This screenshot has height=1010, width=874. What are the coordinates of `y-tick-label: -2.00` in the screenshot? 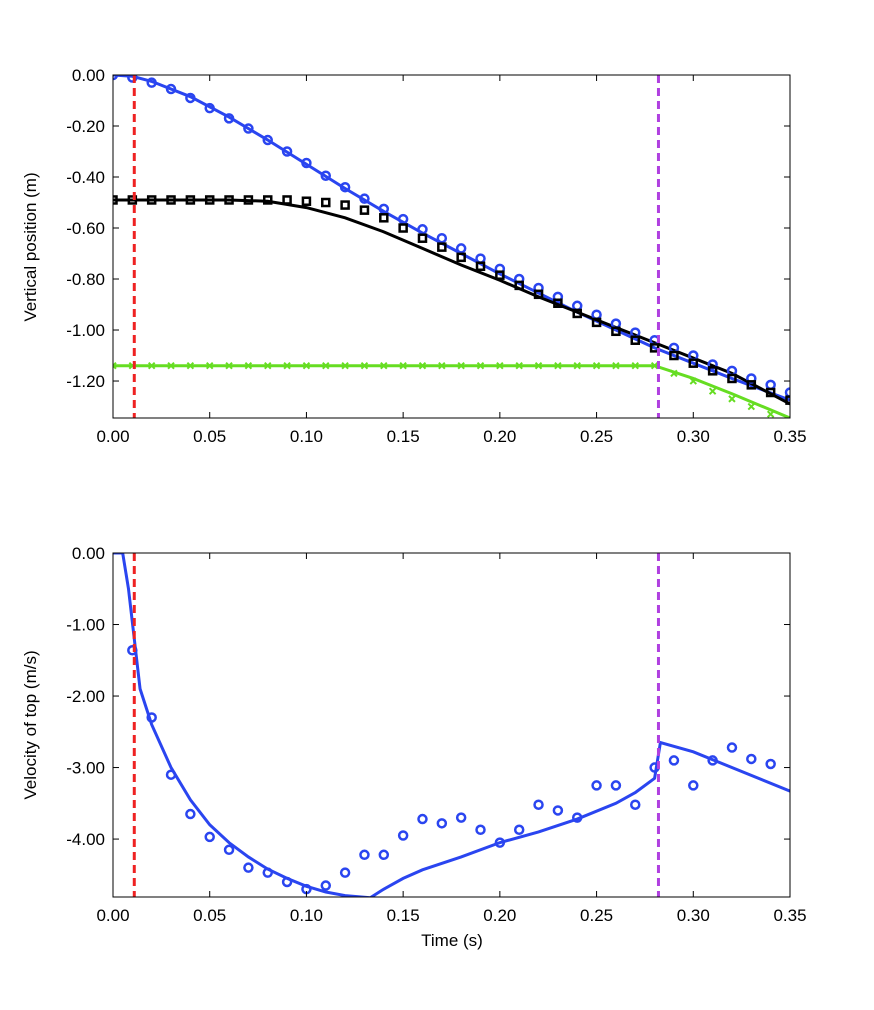 It's located at (85, 696).